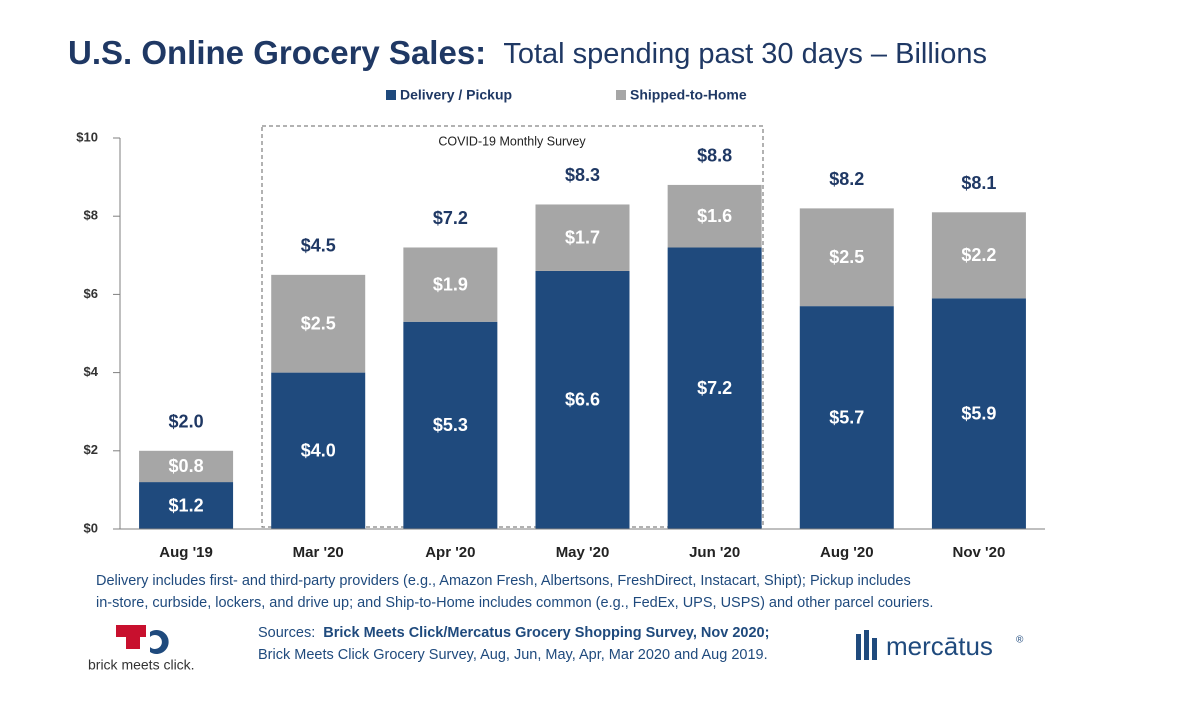  I want to click on bar-value-label: $0.8, so click(186, 466).